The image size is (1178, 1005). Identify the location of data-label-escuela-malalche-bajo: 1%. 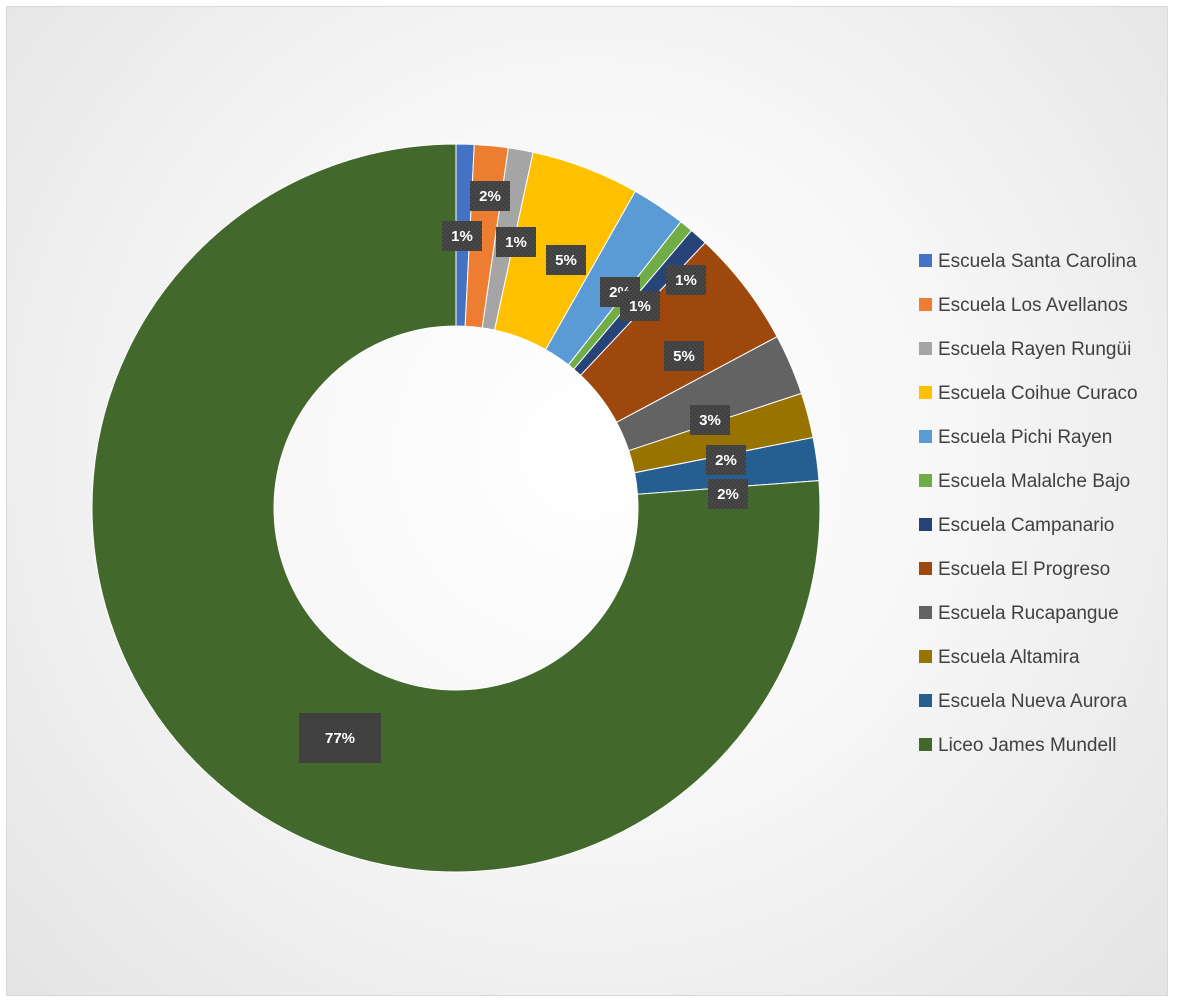
(686, 280).